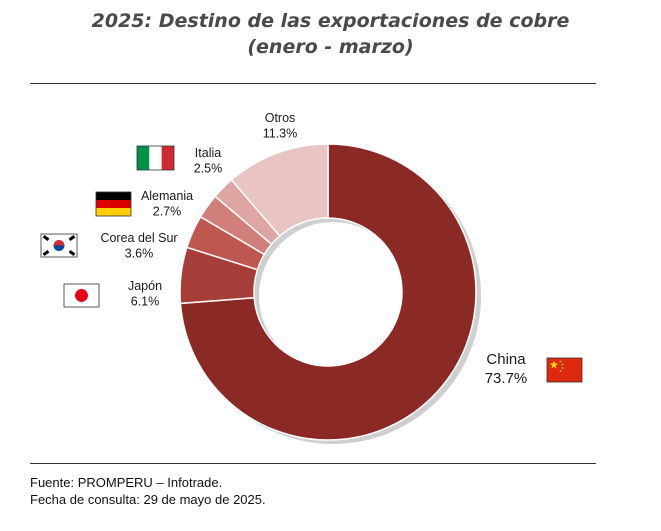  Describe the element at coordinates (145, 302) in the screenshot. I see `slice-value-japon: 6.1%` at that location.